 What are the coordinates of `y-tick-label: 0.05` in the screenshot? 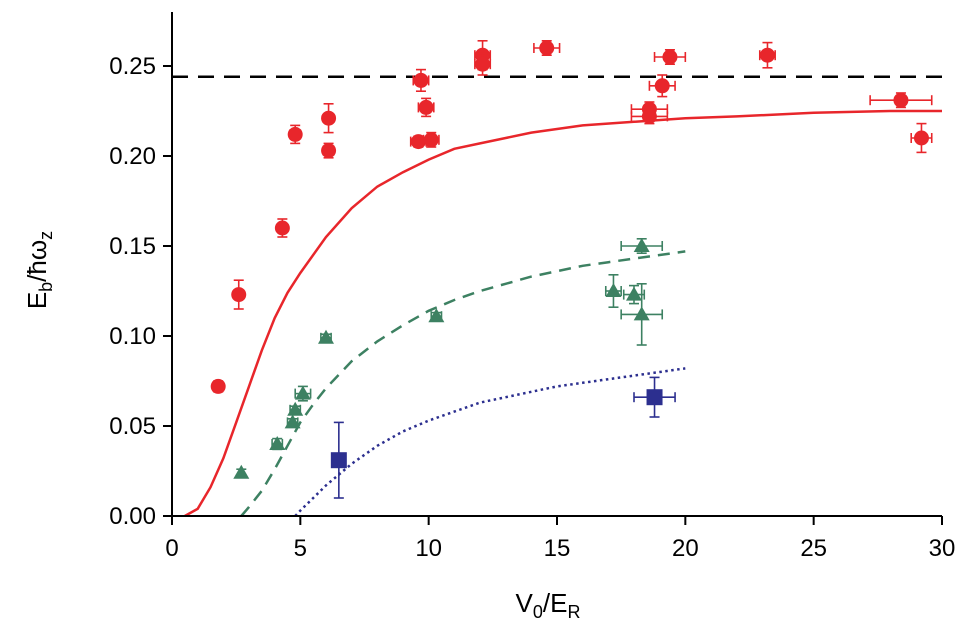 It's located at (132, 426).